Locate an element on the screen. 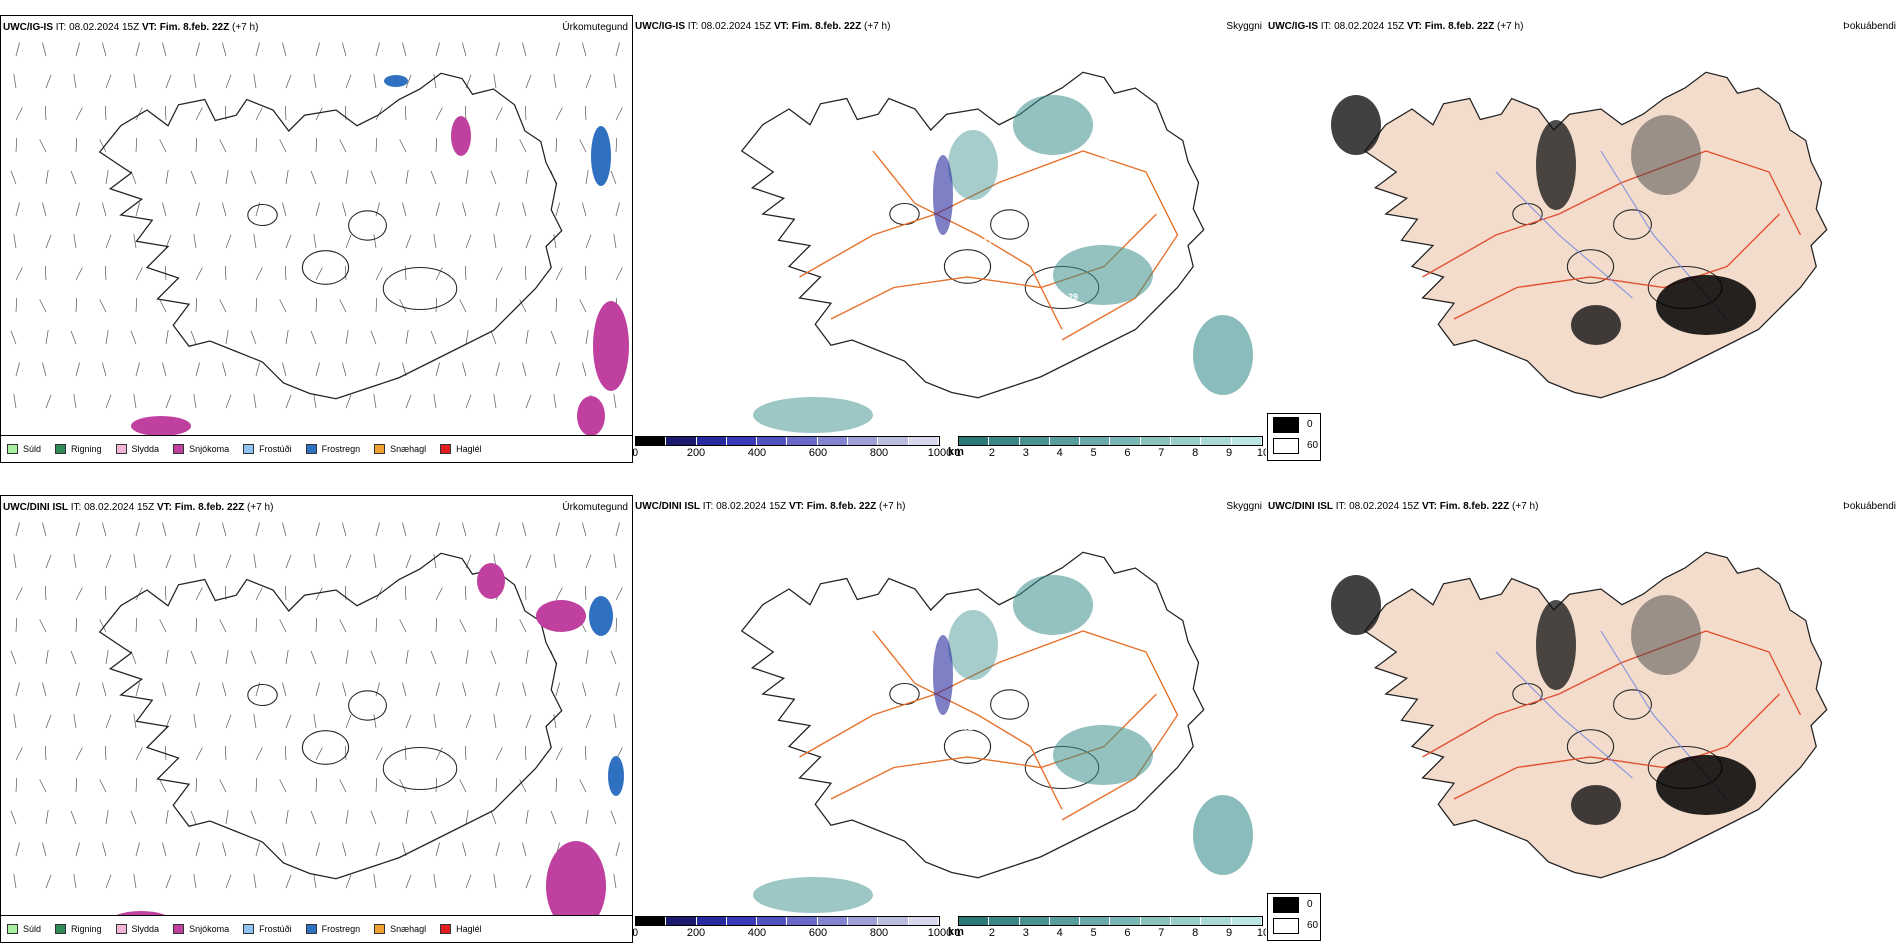 The width and height of the screenshot is (1900, 950). precip-legend-item: Rigning is located at coordinates (78, 449).